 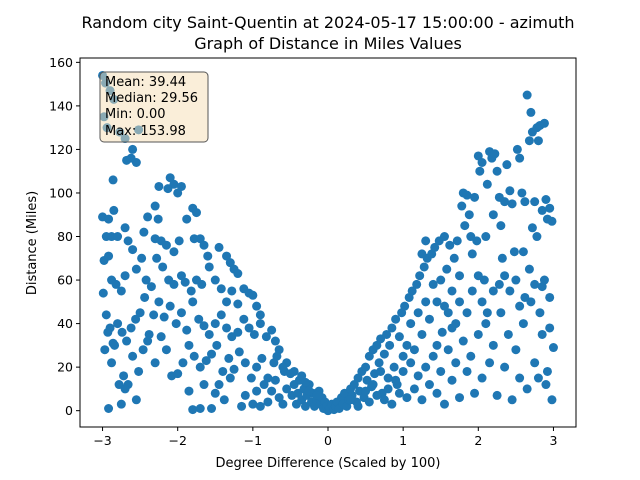 What do you see at coordinates (64, 236) in the screenshot?
I see `y-axis-ticks: 0 20 40 60 80 100 120 140 160` at bounding box center [64, 236].